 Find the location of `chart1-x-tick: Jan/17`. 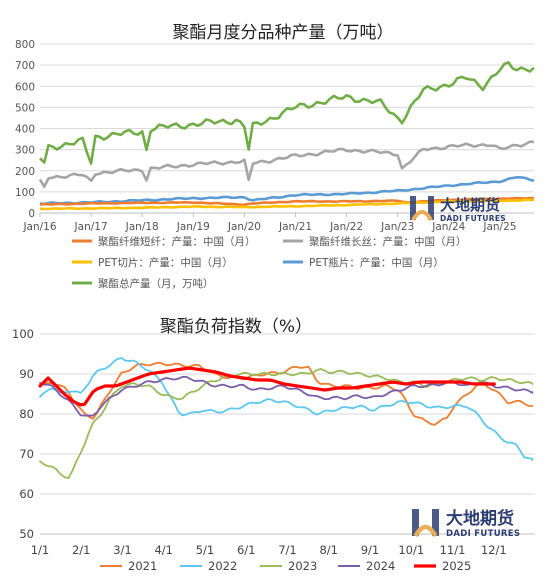

chart1-x-tick: Jan/17 is located at coordinates (91, 227).